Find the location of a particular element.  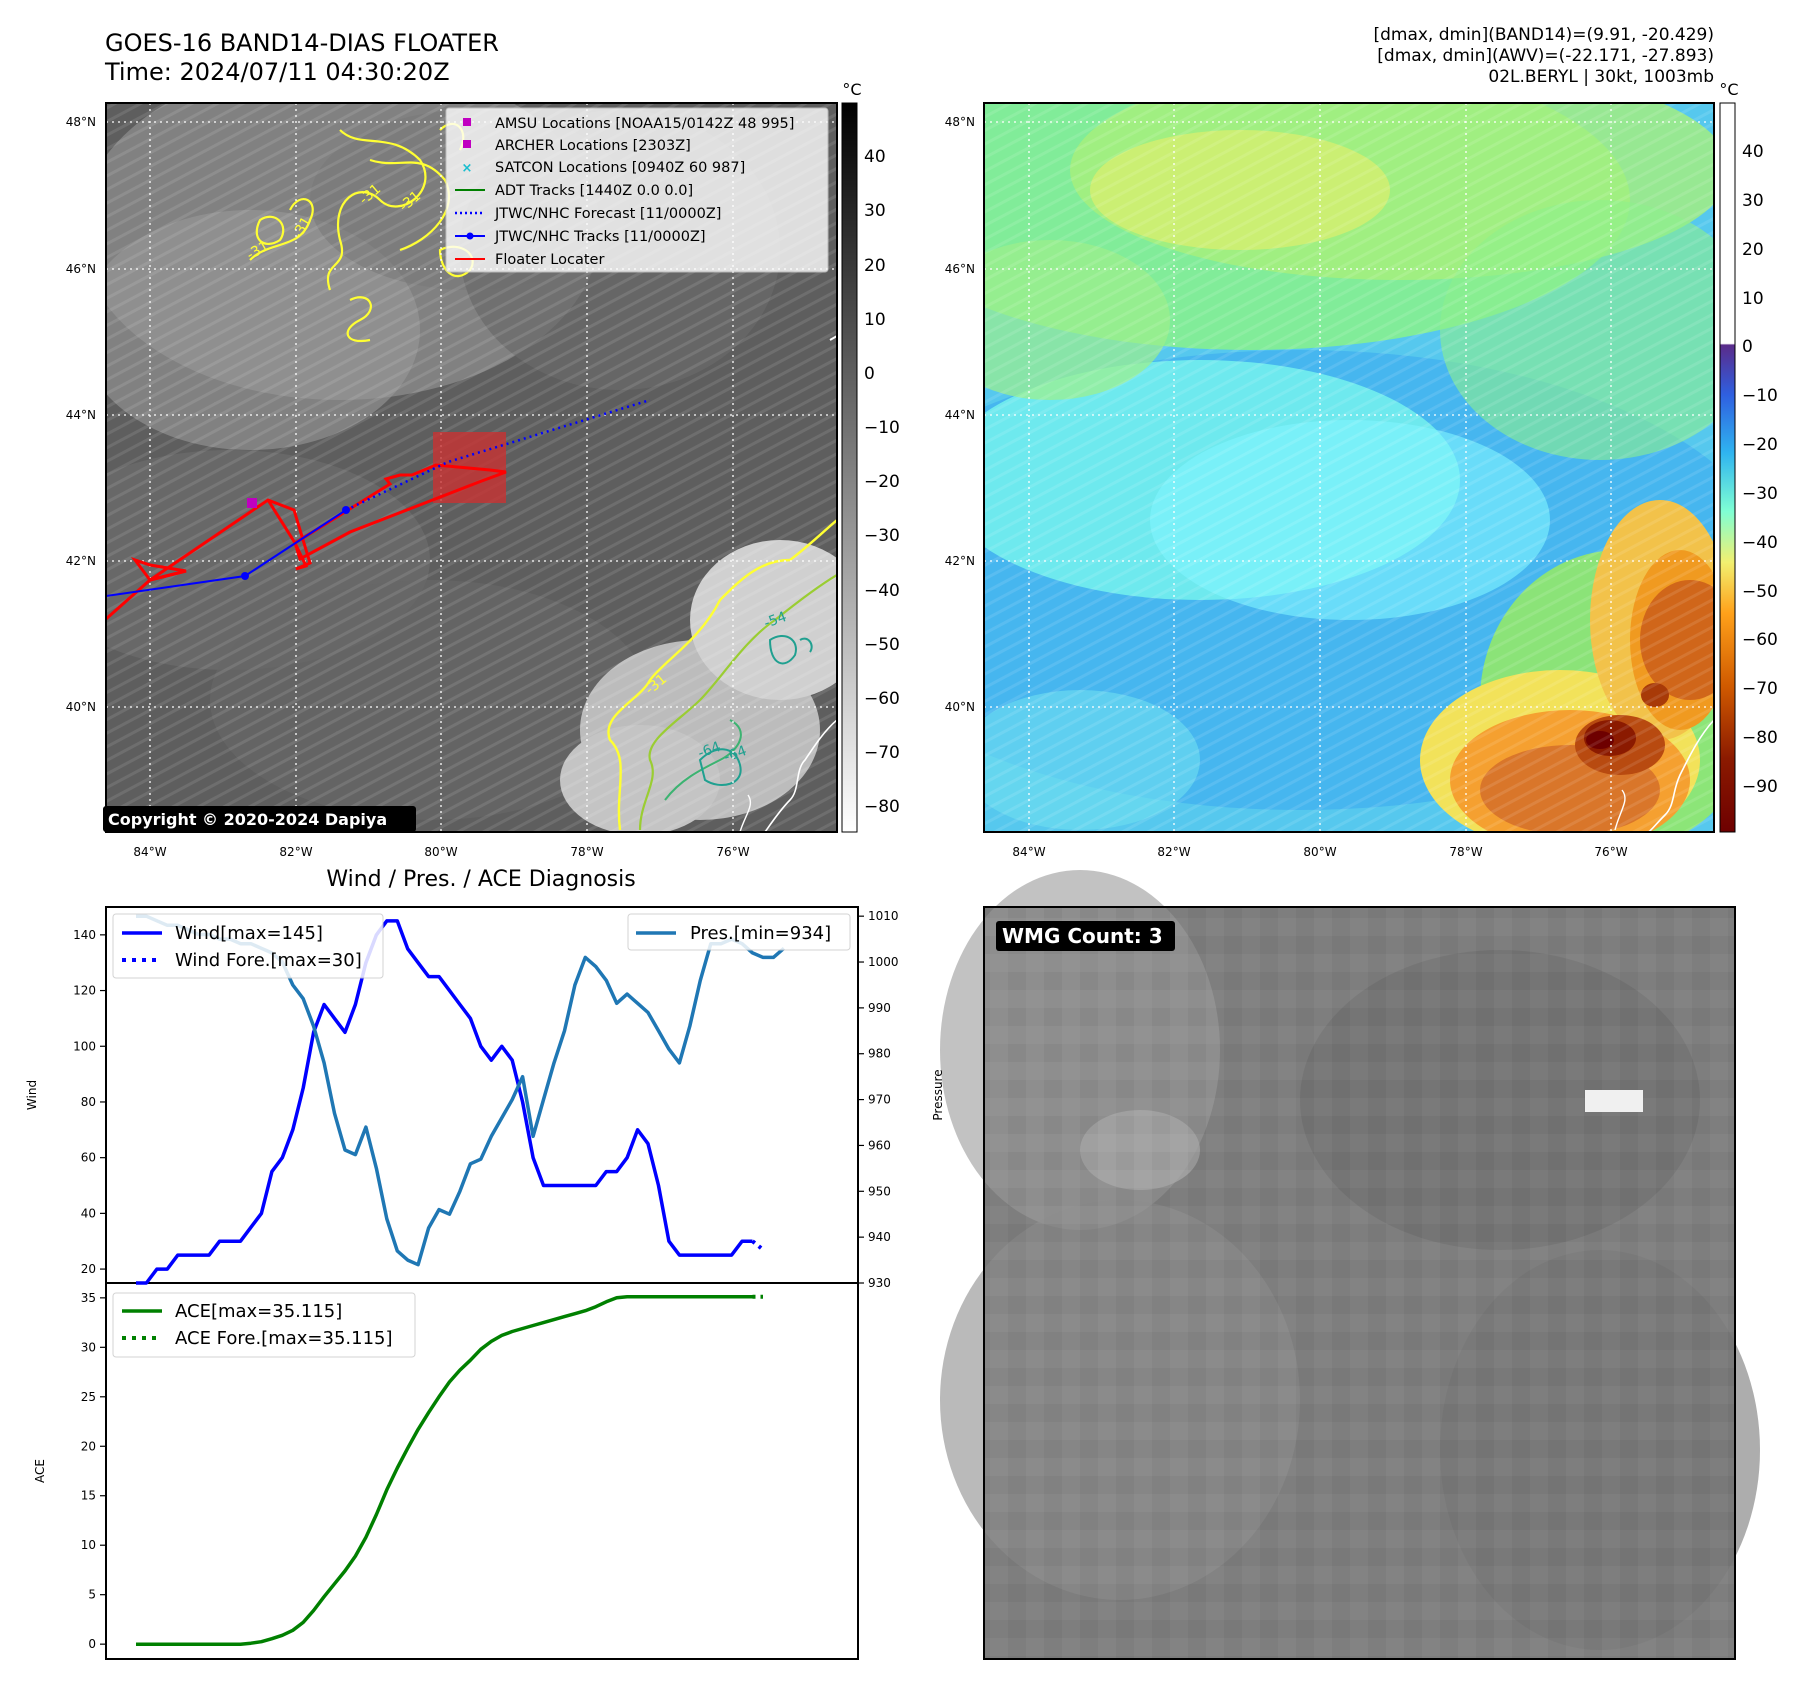

legend-ace-forecast: ACE Fore.[max=35.115] is located at coordinates (284, 1338).